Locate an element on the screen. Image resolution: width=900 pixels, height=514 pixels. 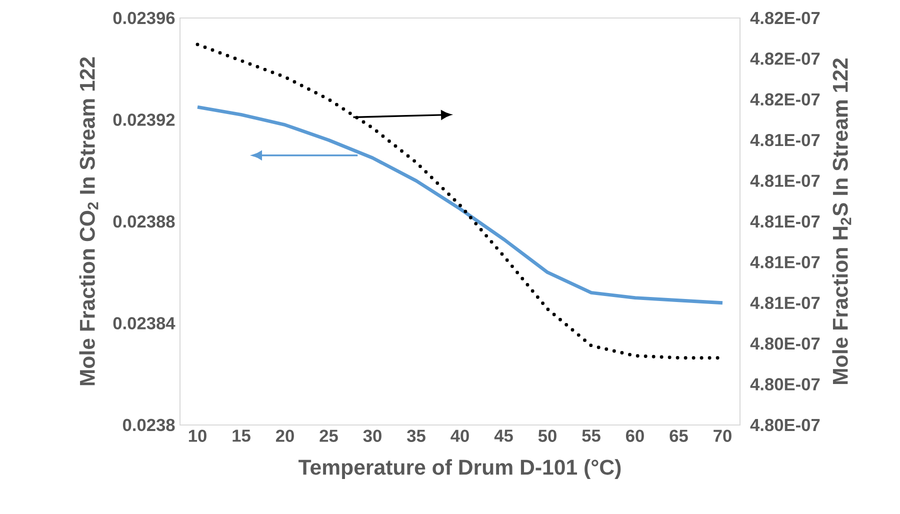
y-tick-label: 0.02392 is located at coordinates (144, 120).